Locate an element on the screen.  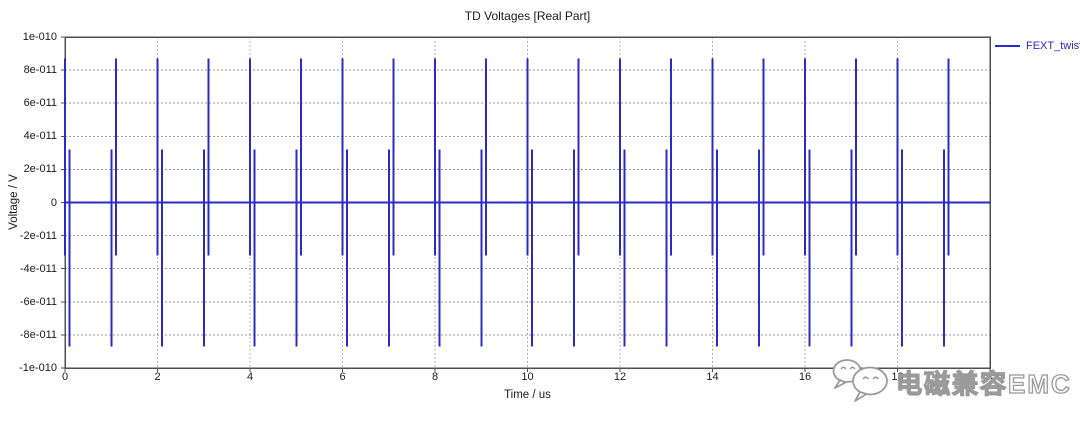
y-tick-label: -4e-011 is located at coordinates (38, 268).